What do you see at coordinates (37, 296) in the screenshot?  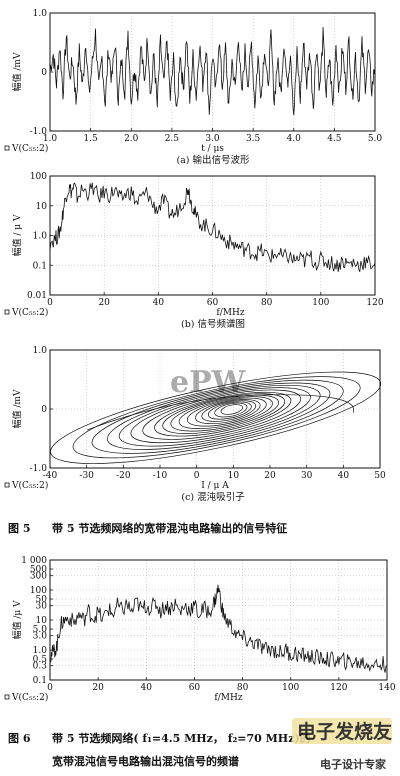 I see `y-tick-label: 0.01` at bounding box center [37, 296].